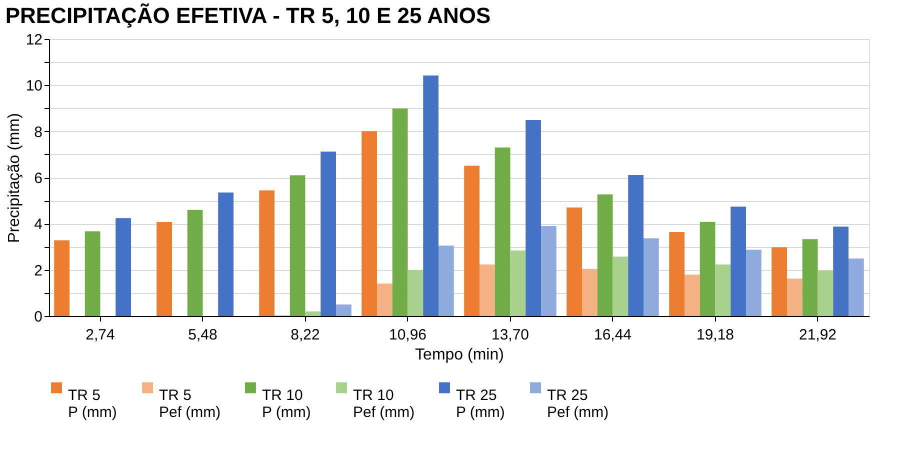 The width and height of the screenshot is (904, 464). What do you see at coordinates (384, 403) in the screenshot?
I see `legend-label: TR 10 Pef (mm)` at bounding box center [384, 403].